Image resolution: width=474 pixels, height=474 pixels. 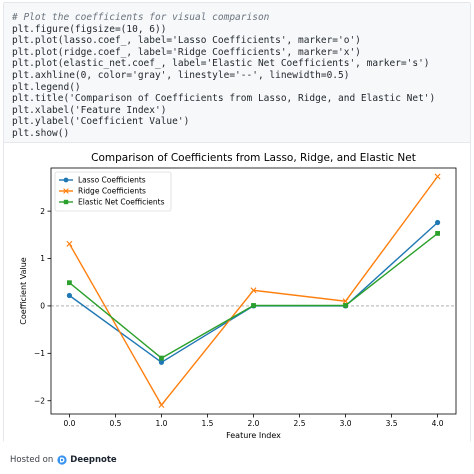 What do you see at coordinates (66, 202) in the screenshot?
I see `legend-marker-square` at bounding box center [66, 202].